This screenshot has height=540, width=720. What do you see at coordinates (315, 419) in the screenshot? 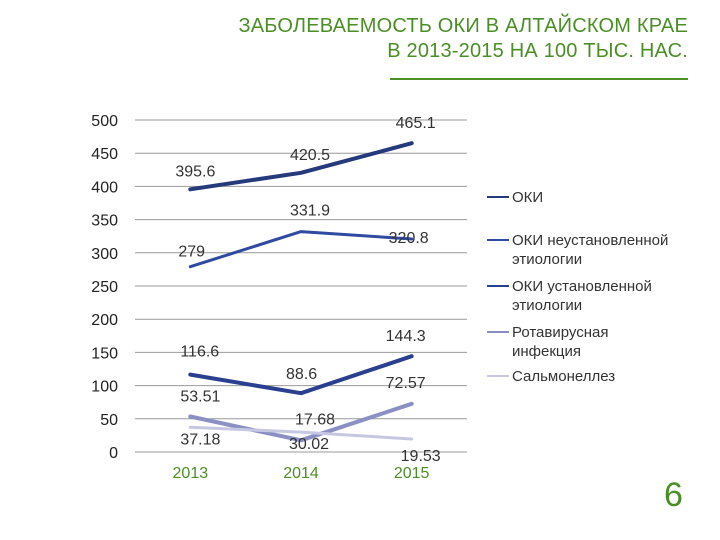
I see `data-label-s4-2014: 17.68` at bounding box center [315, 419].